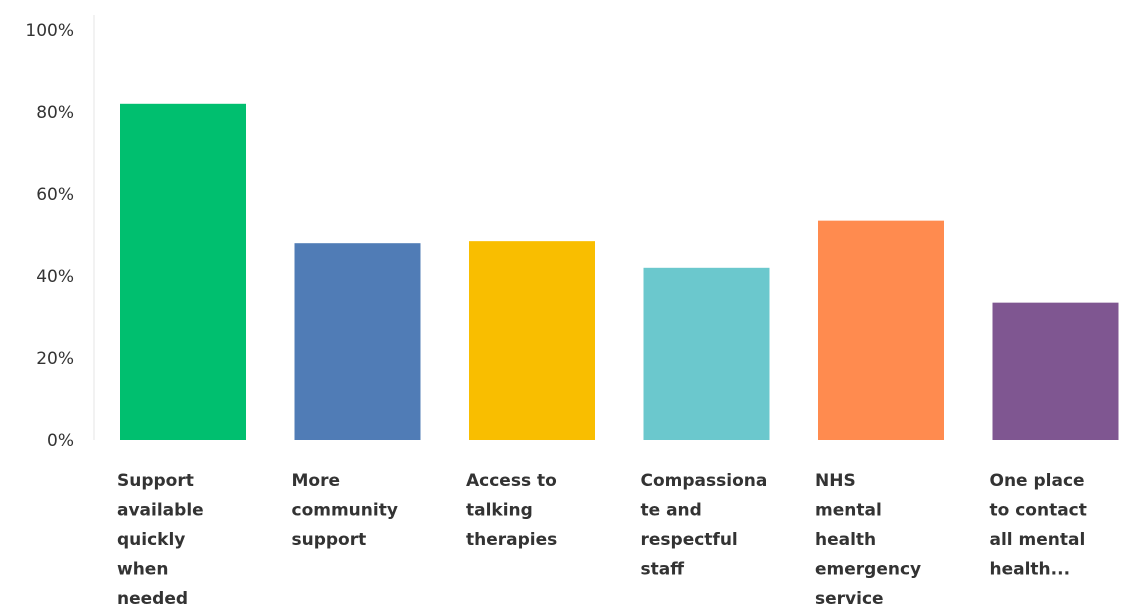 This screenshot has height=607, width=1125. What do you see at coordinates (868, 539) in the screenshot?
I see `x-category-label: NHS mental health emergency service` at bounding box center [868, 539].